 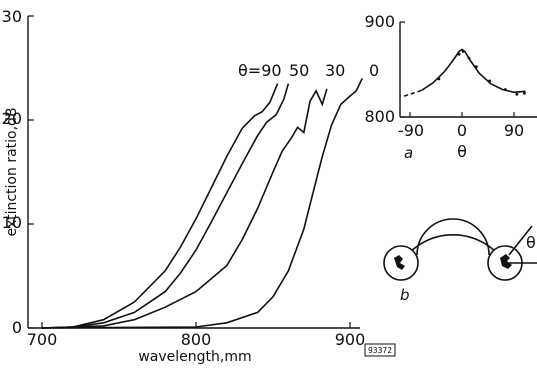 What do you see at coordinates (42, 339) in the screenshot?
I see `x-tick-label: 700` at bounding box center [42, 339].